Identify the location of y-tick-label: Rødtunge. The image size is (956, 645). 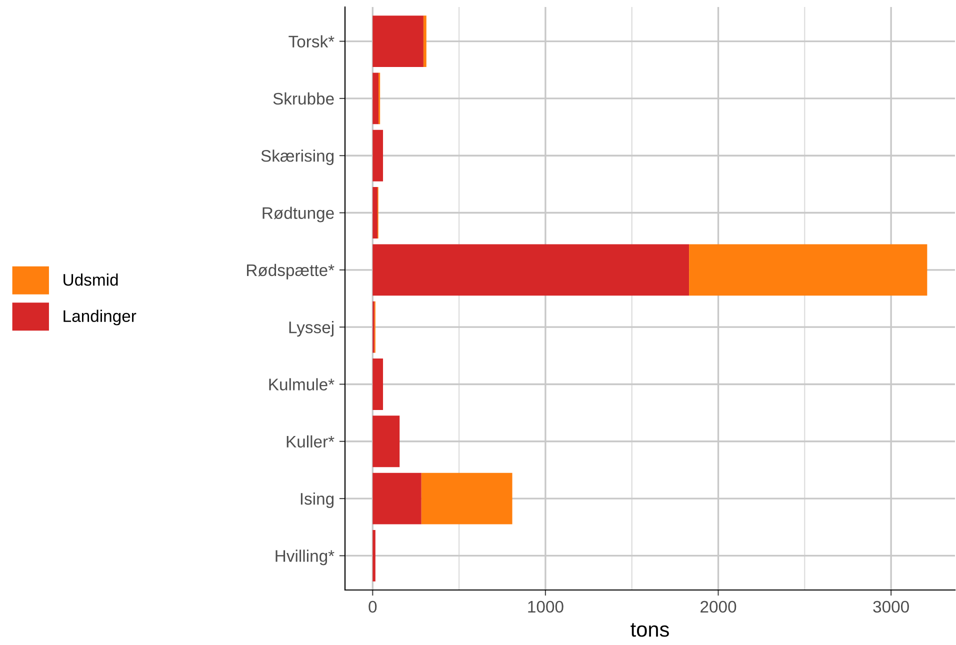
(298, 214).